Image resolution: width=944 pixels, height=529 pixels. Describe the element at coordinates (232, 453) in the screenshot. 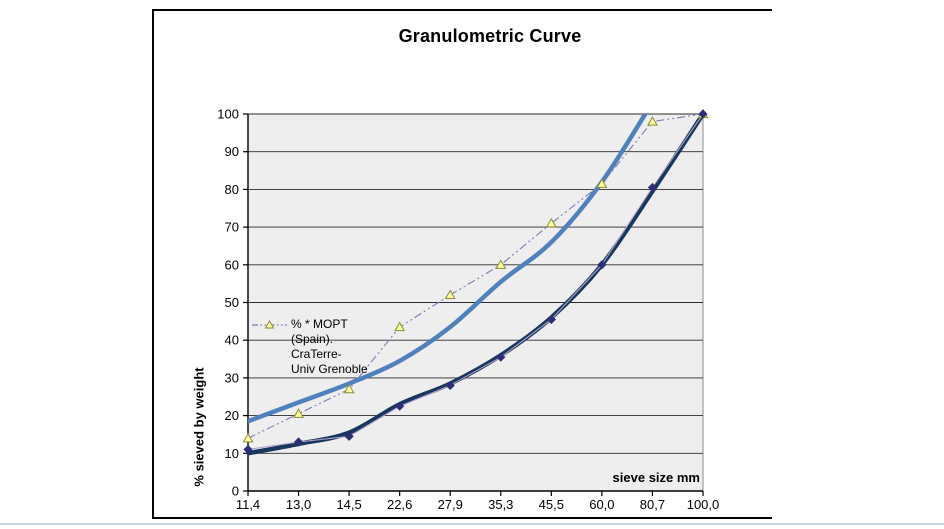

I see `y-tick-label: 10` at that location.